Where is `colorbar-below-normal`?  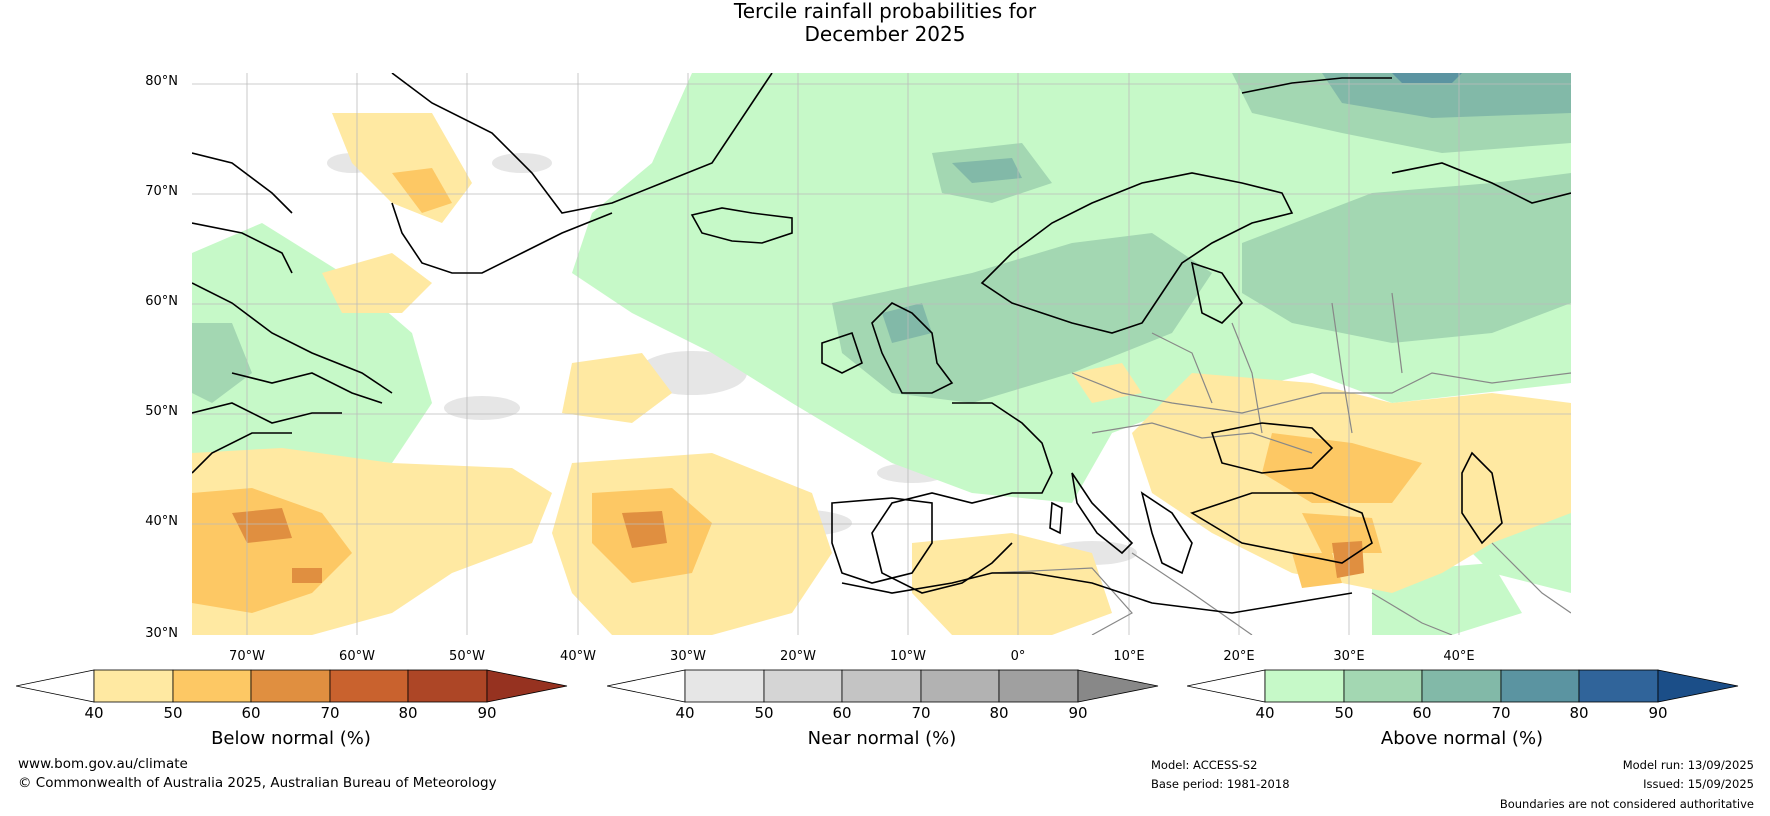
colorbar-below-normal is located at coordinates (292, 686).